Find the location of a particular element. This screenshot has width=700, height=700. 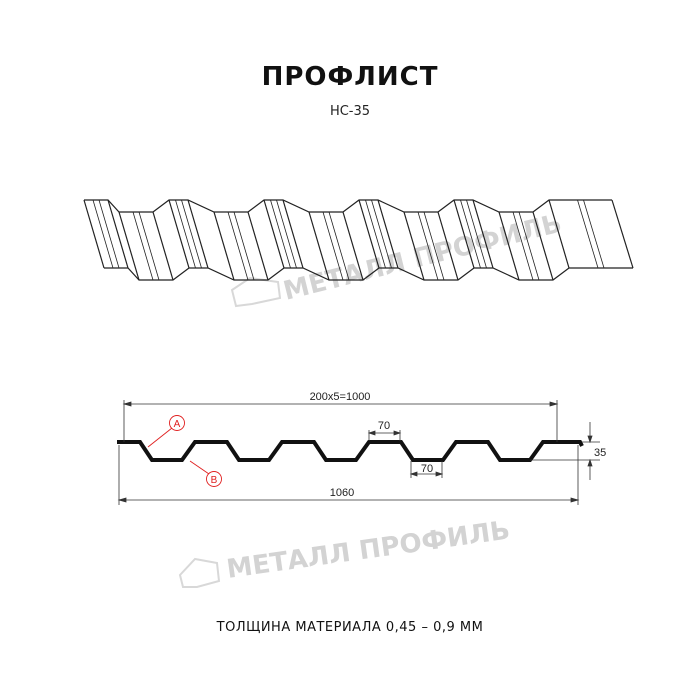

profile-sheet-3d-view is located at coordinates (358, 240).